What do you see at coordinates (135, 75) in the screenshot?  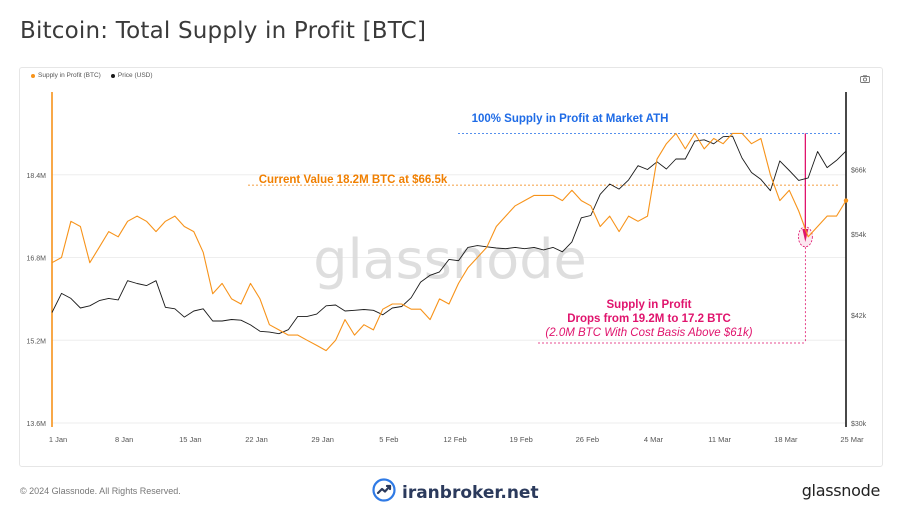 I see `legend-label-price: Price (USD)` at bounding box center [135, 75].